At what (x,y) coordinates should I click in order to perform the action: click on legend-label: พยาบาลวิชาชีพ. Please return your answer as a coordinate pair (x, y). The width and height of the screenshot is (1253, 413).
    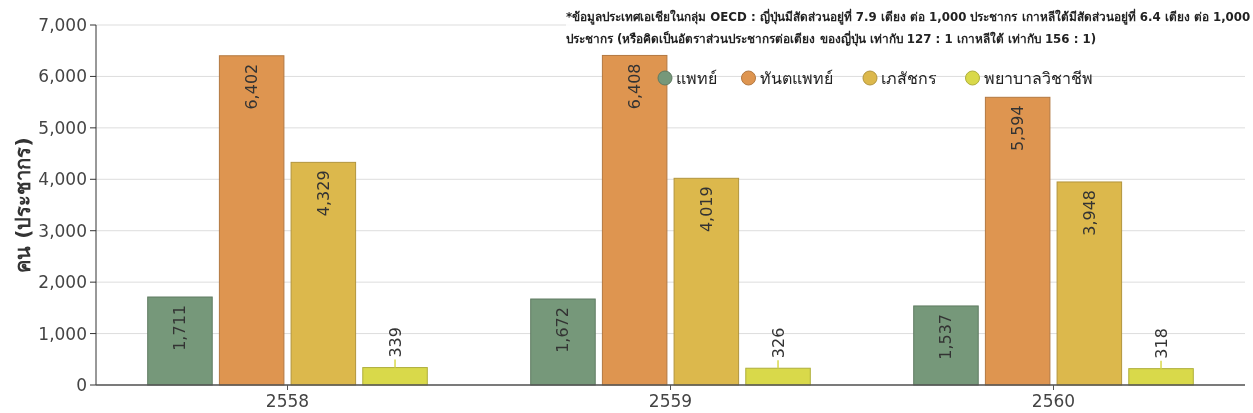
    Looking at the image, I should click on (1038, 78).